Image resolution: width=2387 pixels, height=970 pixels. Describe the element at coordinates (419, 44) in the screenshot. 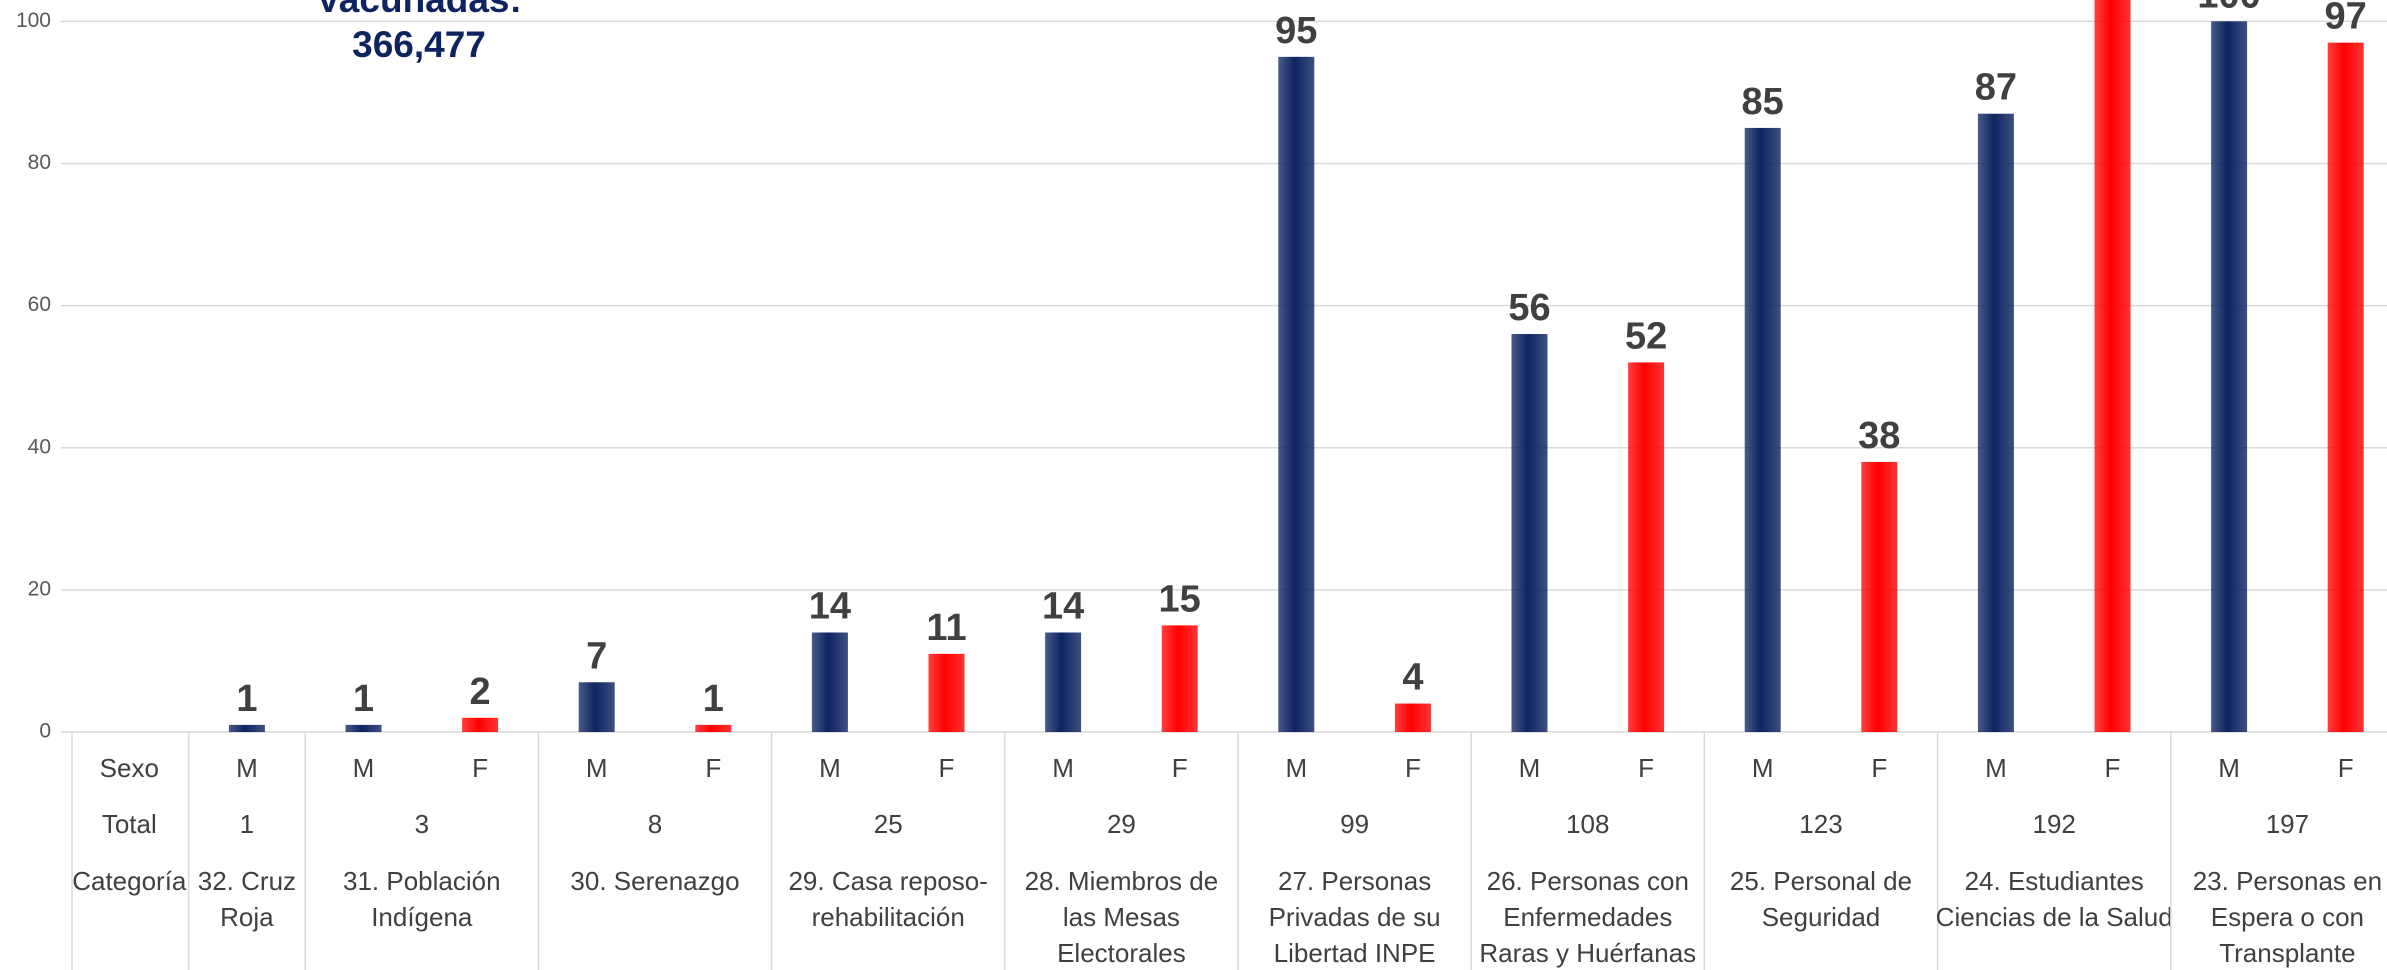

I see `annotation: 366,477` at that location.